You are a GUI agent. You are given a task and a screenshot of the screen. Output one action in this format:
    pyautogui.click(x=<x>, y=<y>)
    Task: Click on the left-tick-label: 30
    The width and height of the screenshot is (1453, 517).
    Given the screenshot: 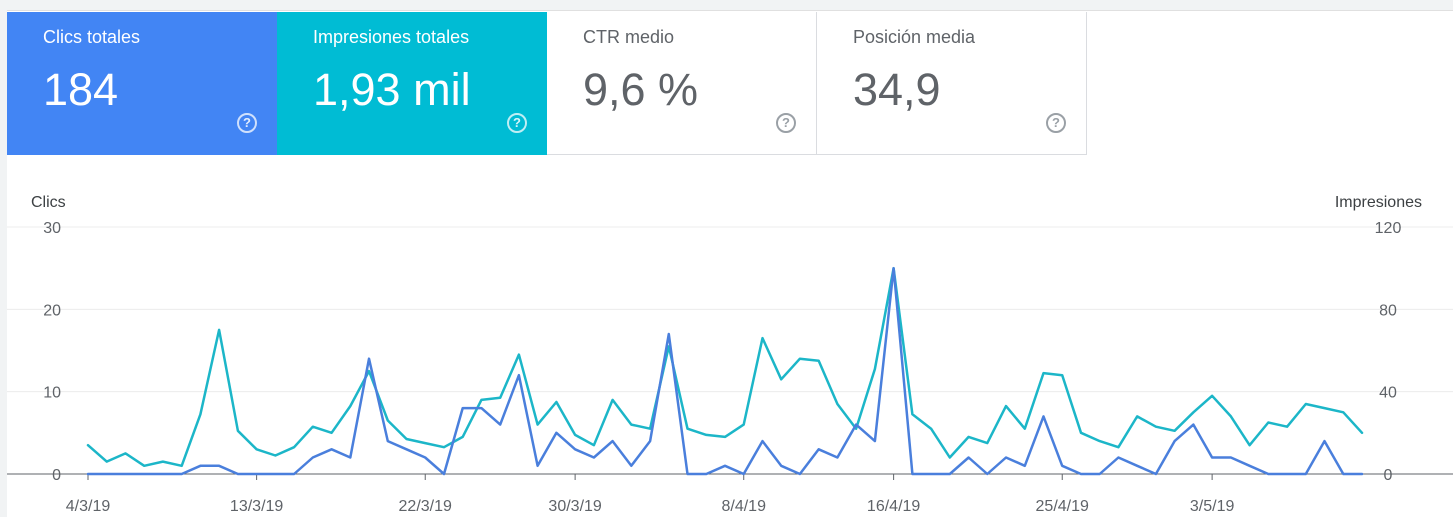 What is the action you would take?
    pyautogui.click(x=52, y=228)
    